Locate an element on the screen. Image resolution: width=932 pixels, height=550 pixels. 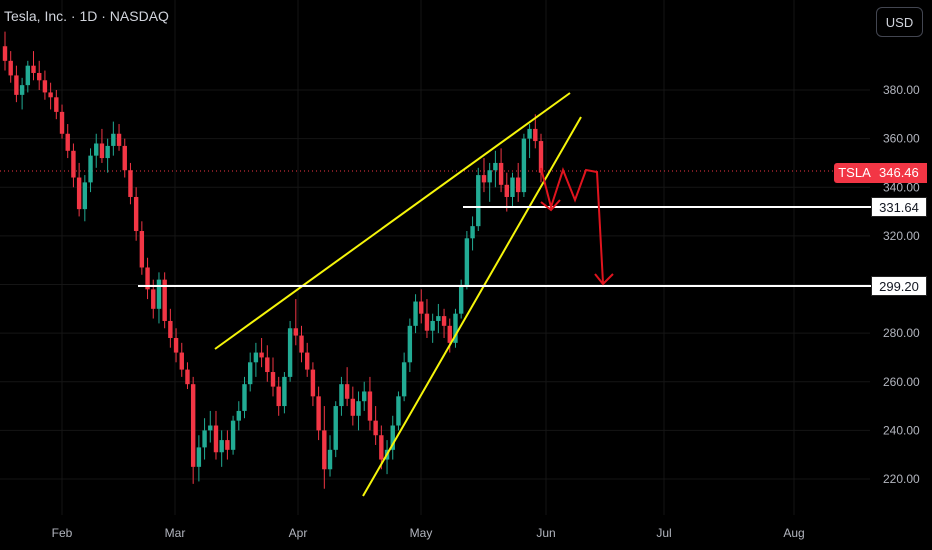
price-tick-label: 320.00 is located at coordinates (901, 236).